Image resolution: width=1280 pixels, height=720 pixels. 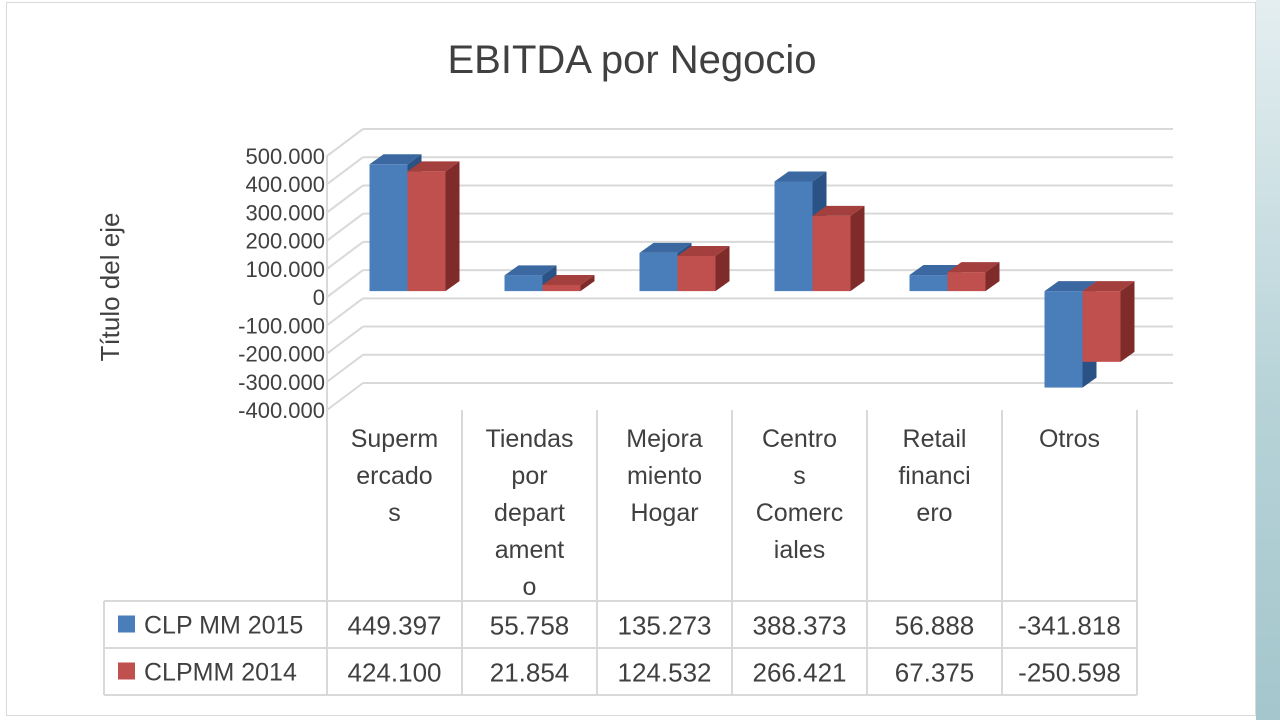 I want to click on y-tick-label: -100.000, so click(x=281, y=325).